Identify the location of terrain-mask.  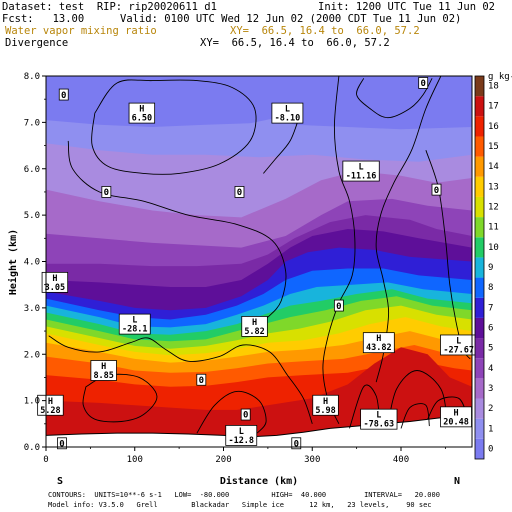
(259, 430).